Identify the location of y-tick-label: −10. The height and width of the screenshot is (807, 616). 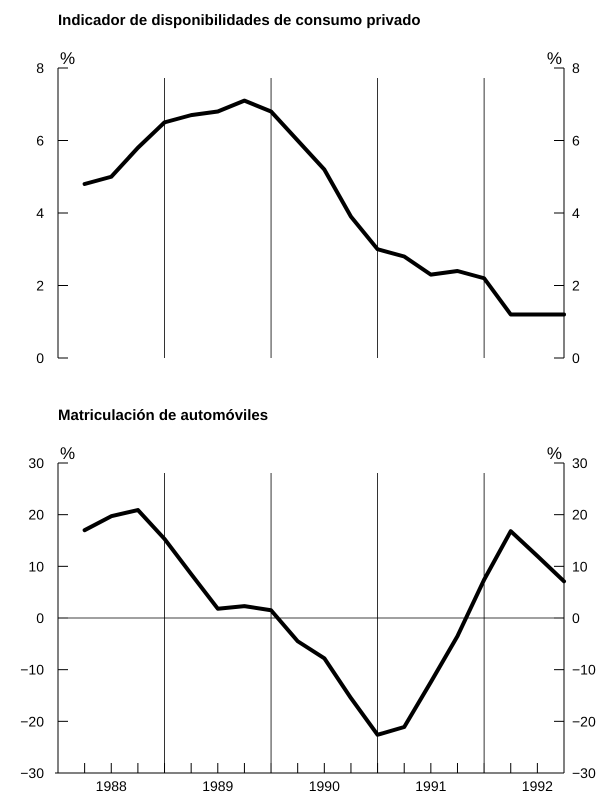
(32, 670).